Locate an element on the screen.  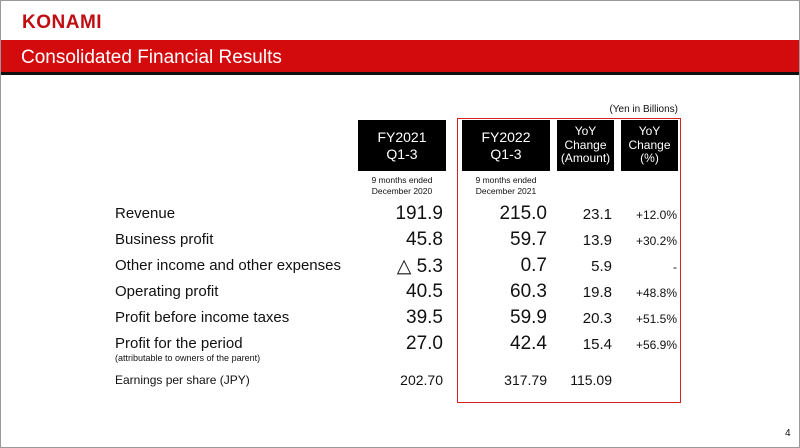
value-fy2022: 0.7 is located at coordinates (533, 265).